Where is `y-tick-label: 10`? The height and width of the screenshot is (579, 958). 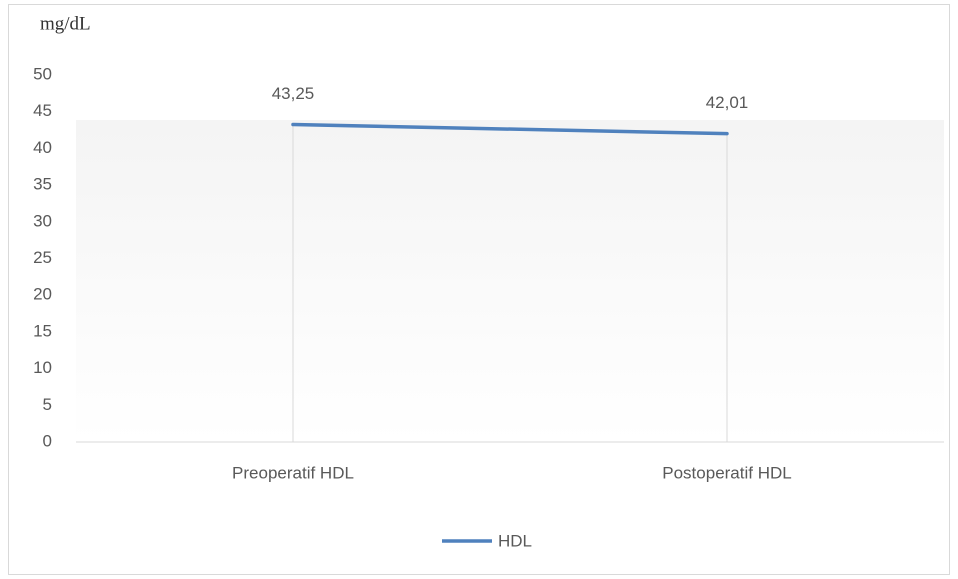 y-tick-label: 10 is located at coordinates (42, 367).